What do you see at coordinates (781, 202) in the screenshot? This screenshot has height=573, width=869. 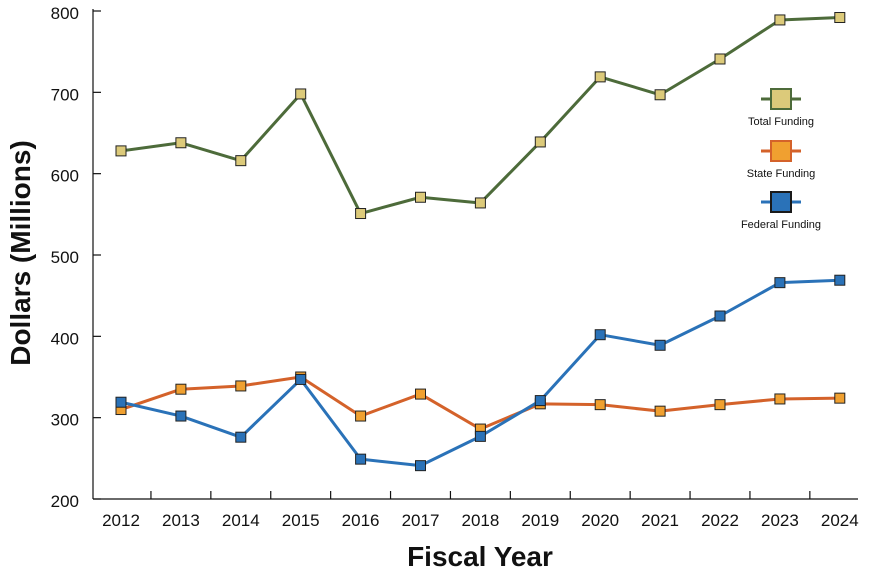 I see `legend-marker-federal-funding` at bounding box center [781, 202].